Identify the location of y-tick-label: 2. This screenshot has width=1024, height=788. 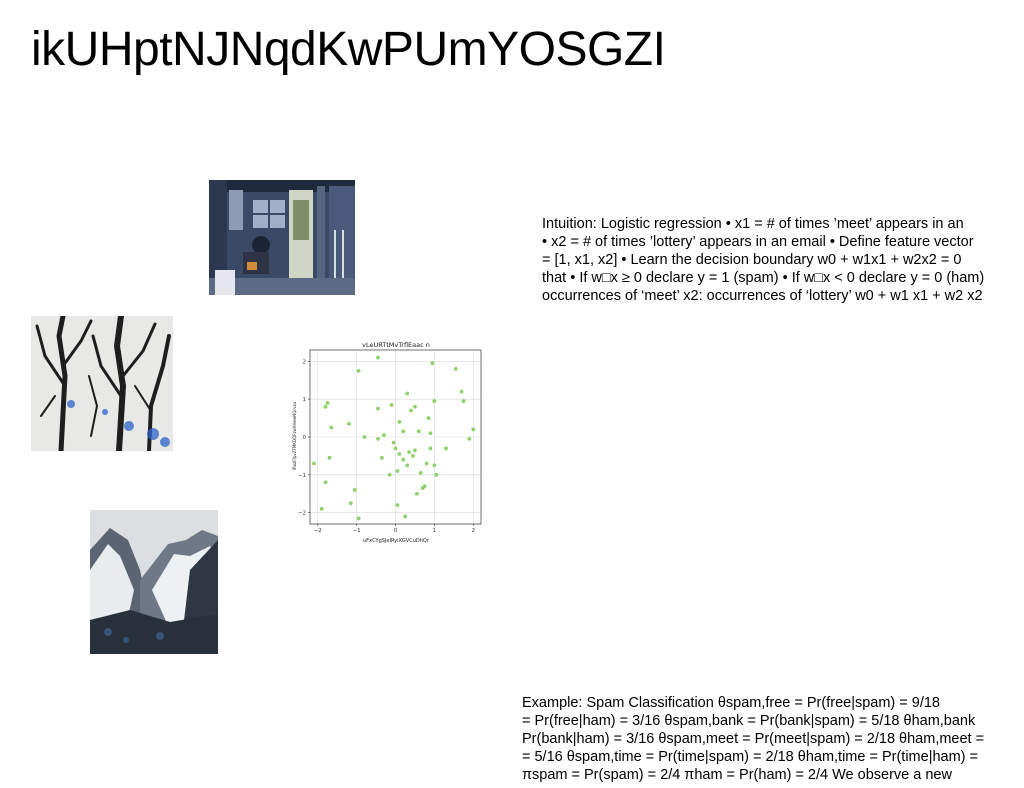
(305, 362).